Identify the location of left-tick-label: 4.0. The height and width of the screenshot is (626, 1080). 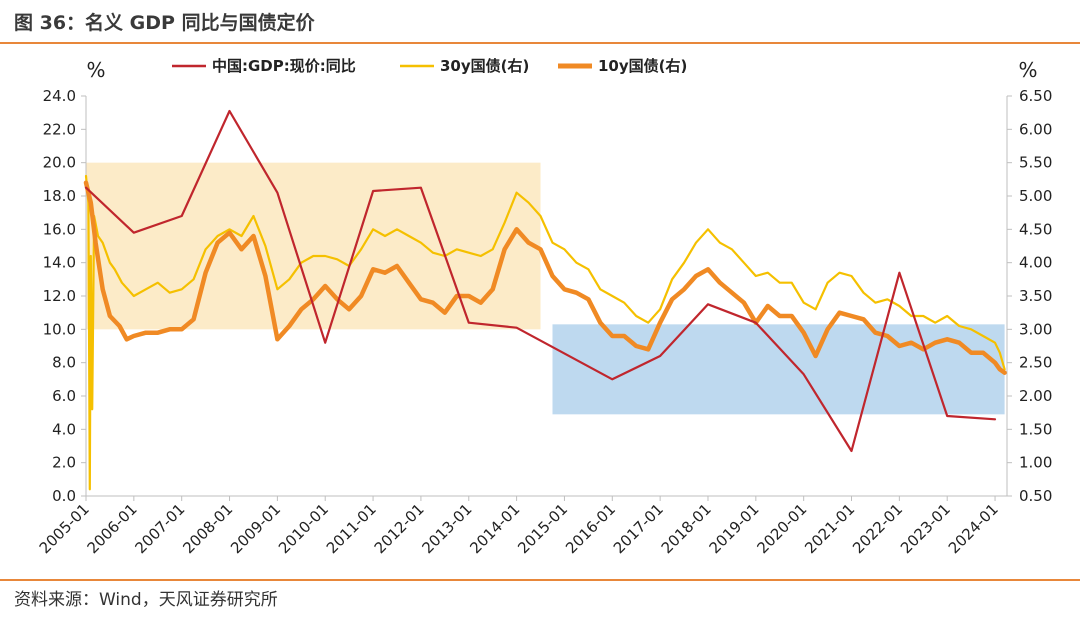
(64, 429).